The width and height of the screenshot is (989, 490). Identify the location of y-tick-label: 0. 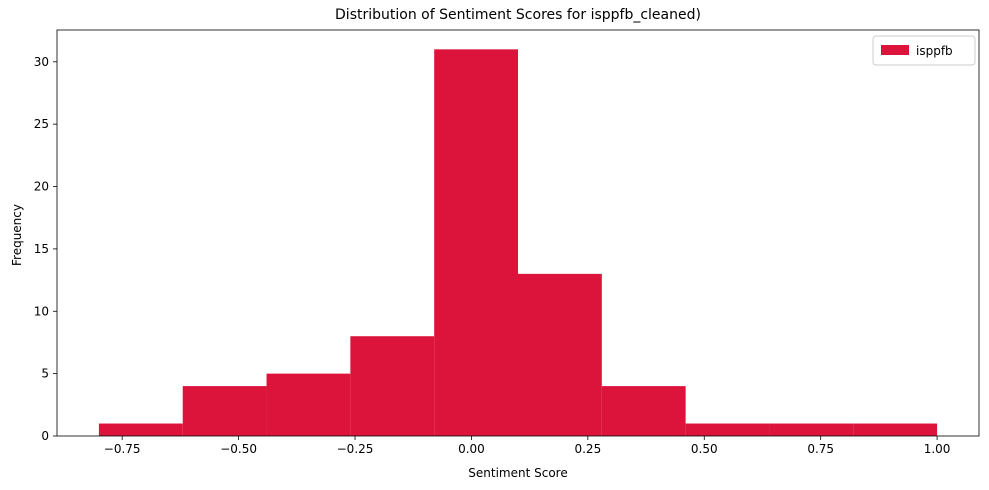
(45, 436).